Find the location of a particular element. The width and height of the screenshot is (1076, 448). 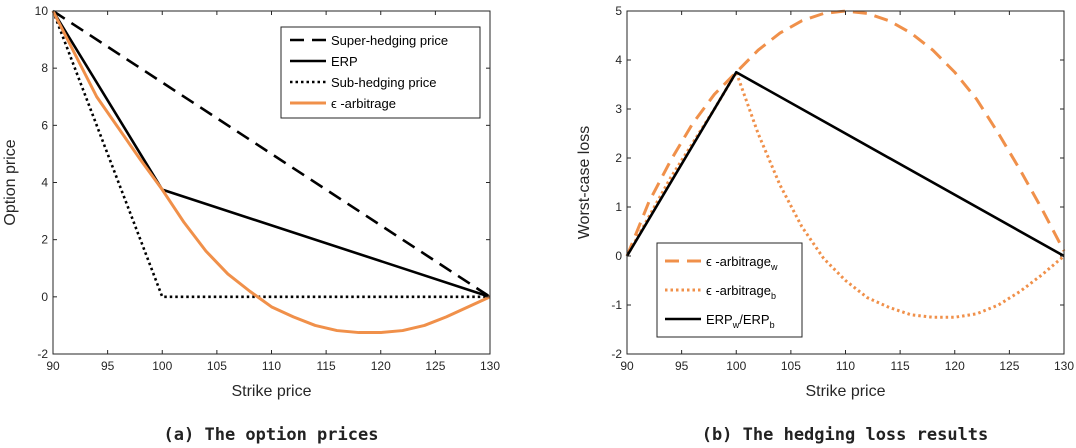

y-tick-label: 5 is located at coordinates (618, 11).